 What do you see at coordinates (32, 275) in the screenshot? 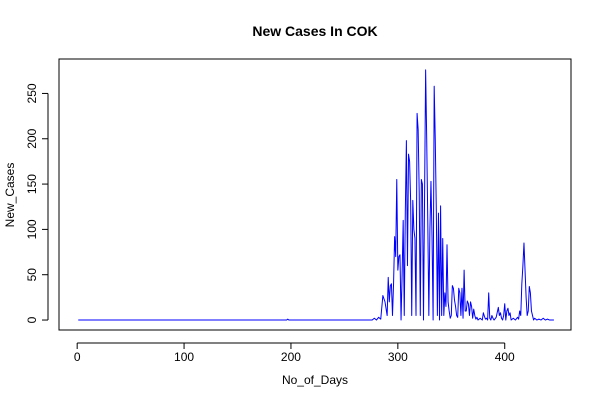
I see `y-tick-label: 50` at bounding box center [32, 275].